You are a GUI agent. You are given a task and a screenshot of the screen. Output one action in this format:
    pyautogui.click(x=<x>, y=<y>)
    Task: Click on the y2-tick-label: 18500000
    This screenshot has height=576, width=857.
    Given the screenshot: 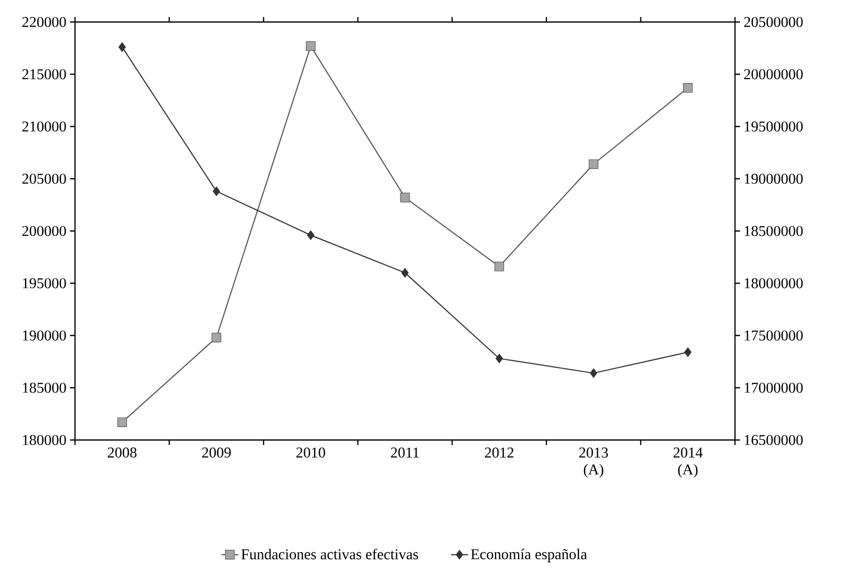 What is the action you would take?
    pyautogui.click(x=773, y=231)
    